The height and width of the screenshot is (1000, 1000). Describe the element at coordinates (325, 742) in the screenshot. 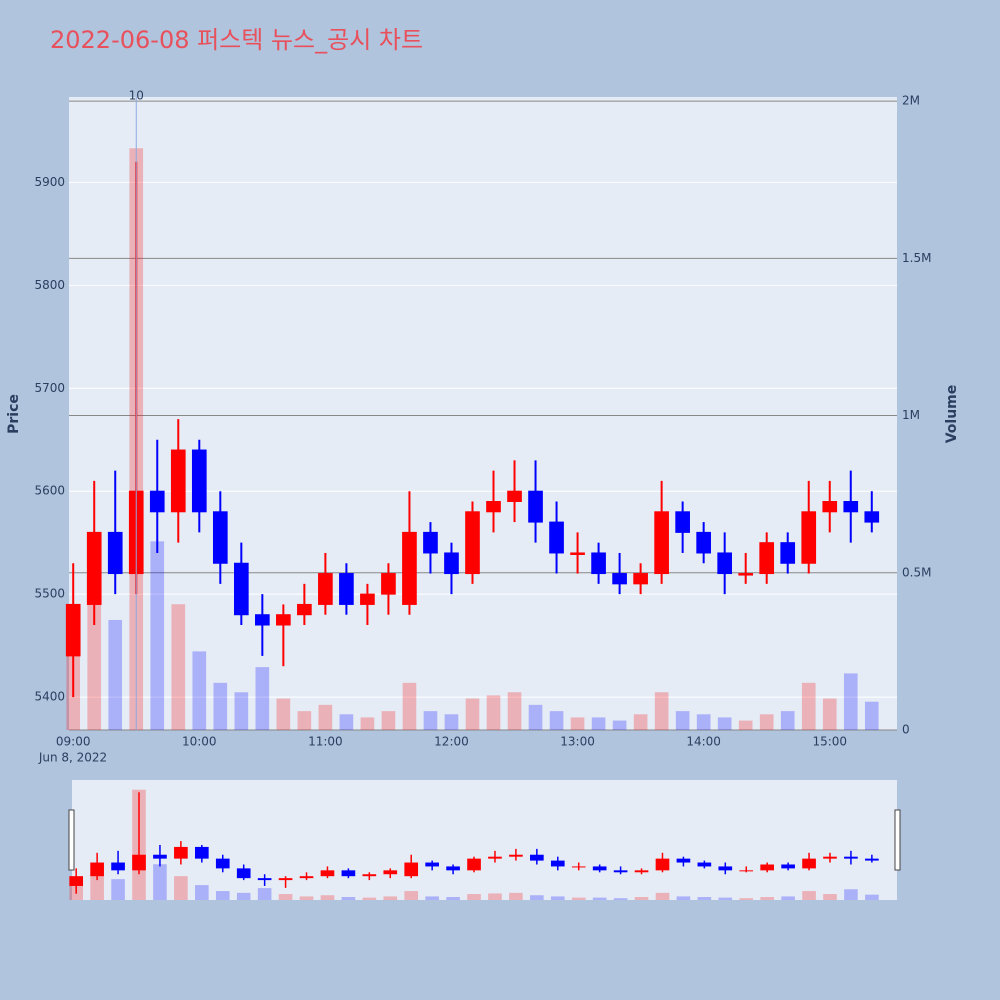

I see `x-tick-label: 11:00` at that location.